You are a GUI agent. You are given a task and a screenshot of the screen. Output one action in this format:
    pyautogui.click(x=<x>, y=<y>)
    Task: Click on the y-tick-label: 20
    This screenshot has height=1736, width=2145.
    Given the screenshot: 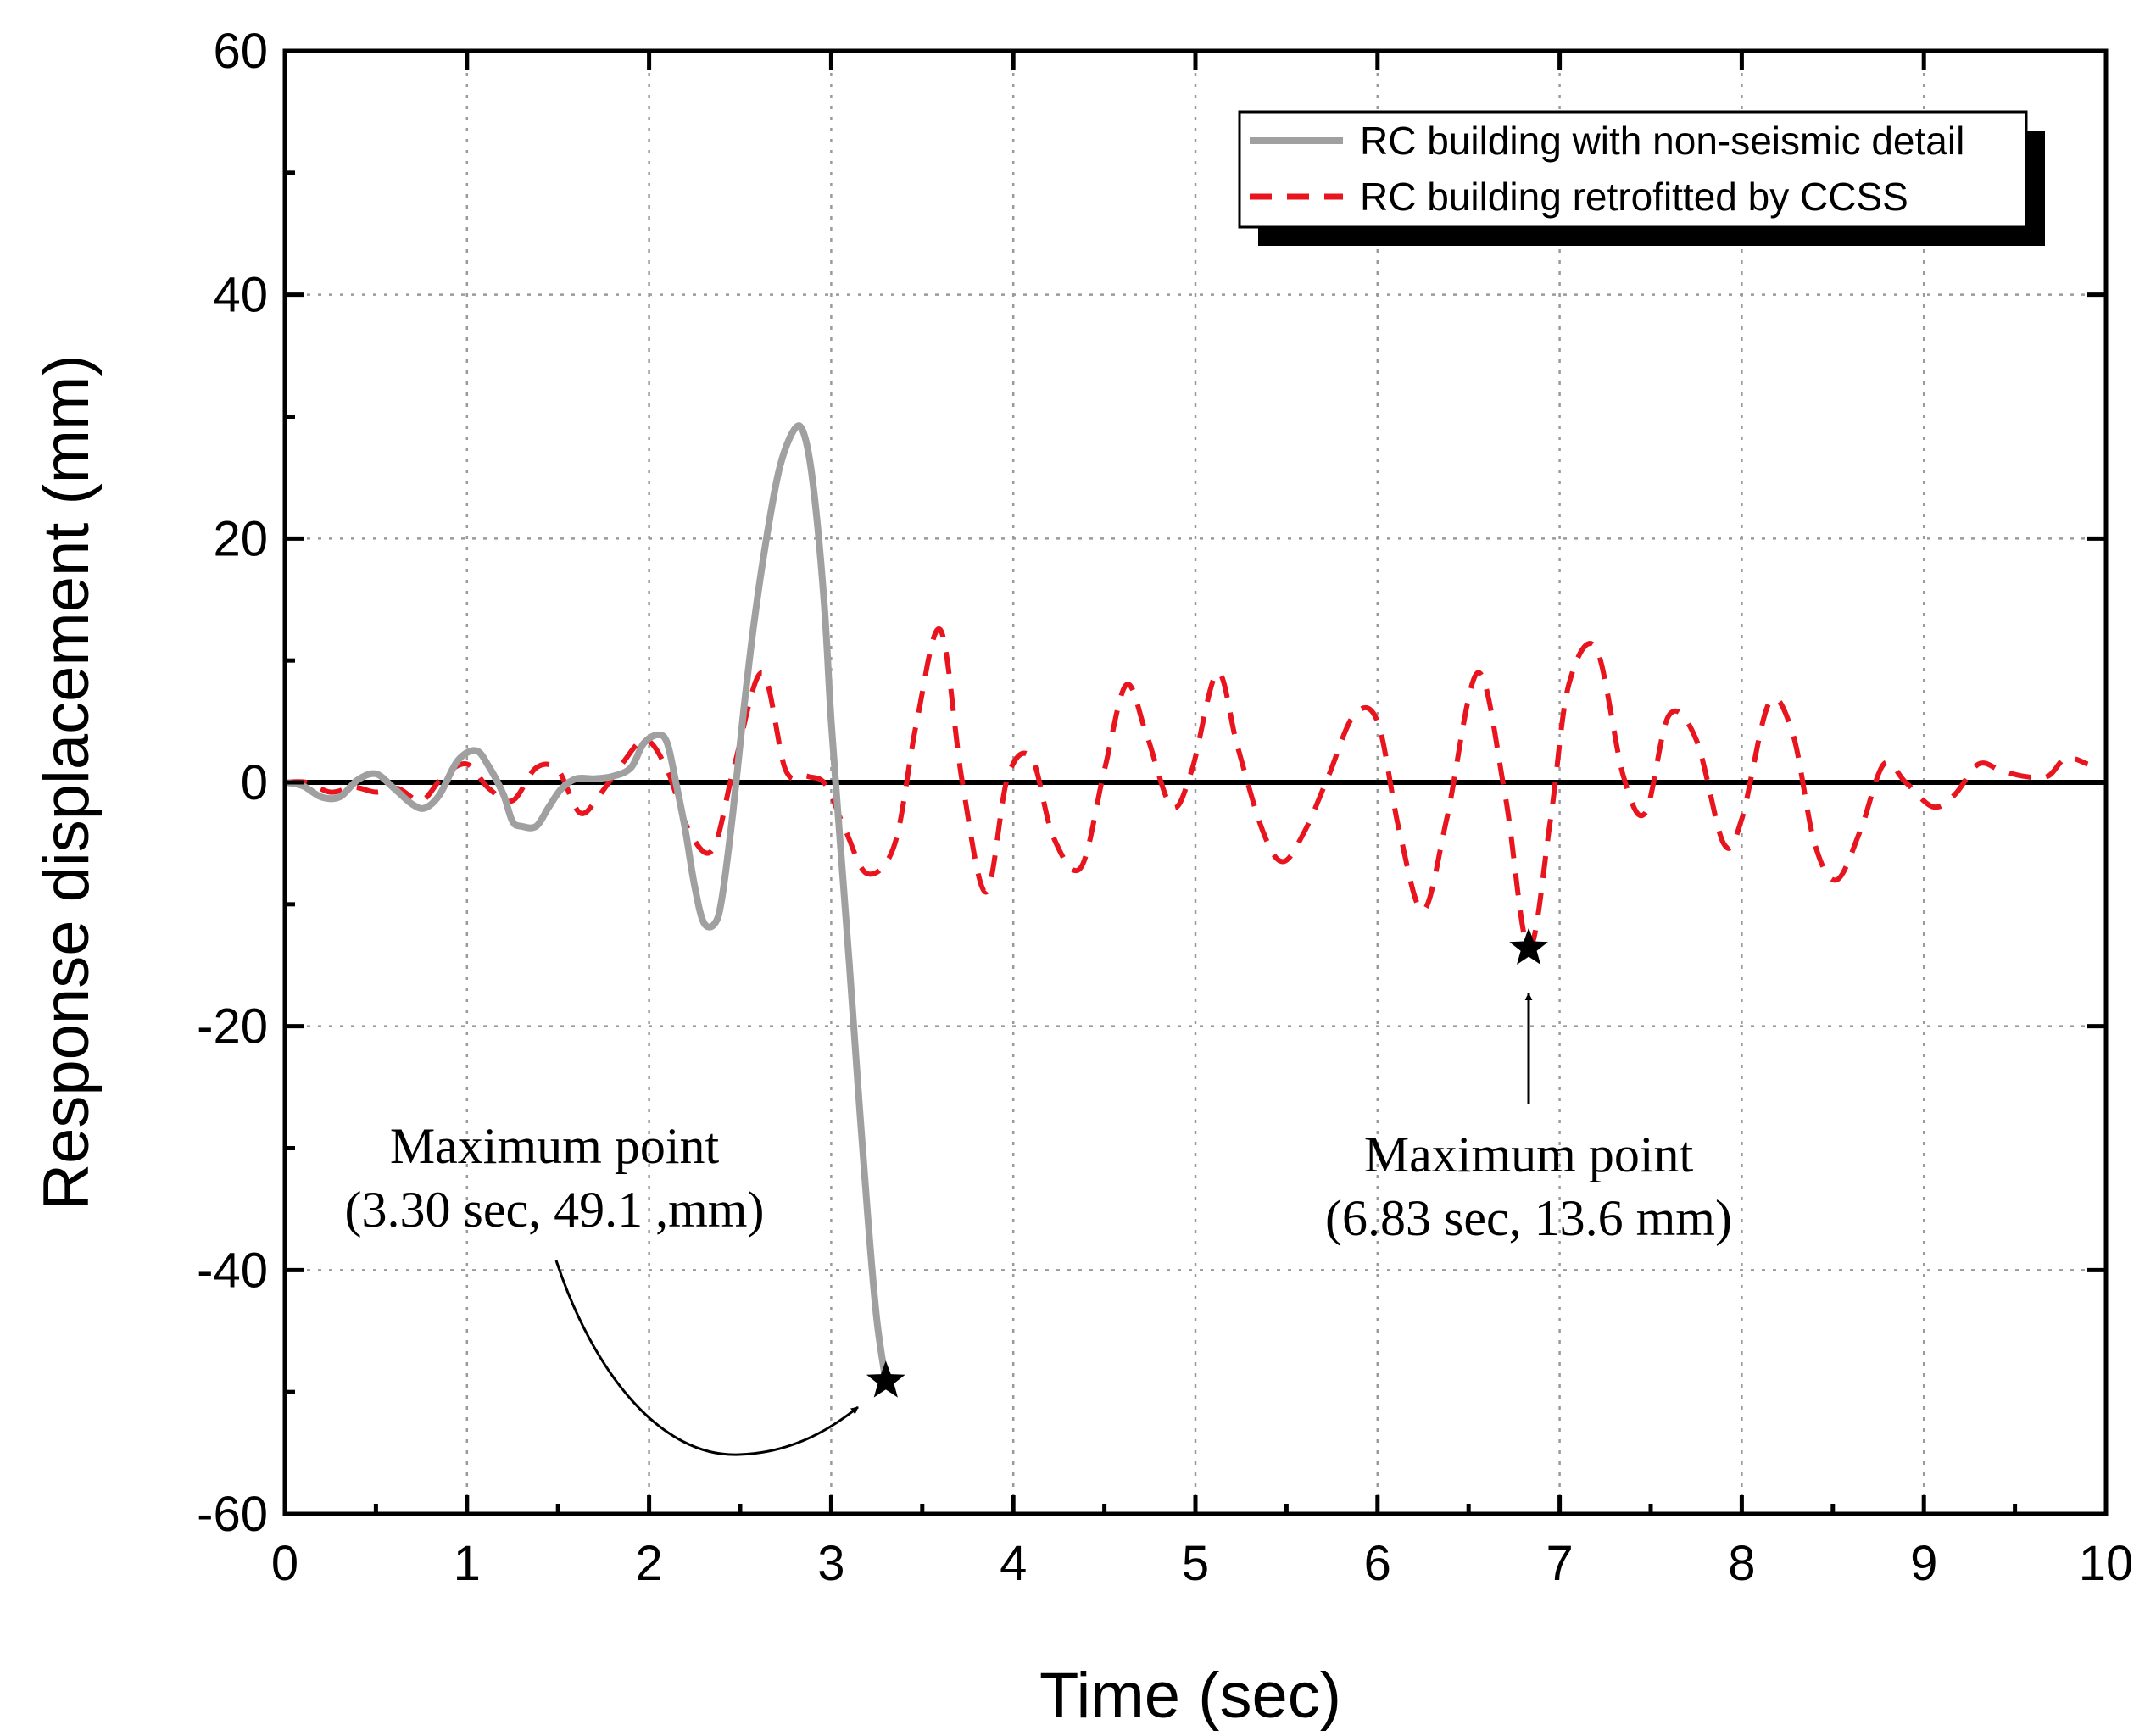 What is the action you would take?
    pyautogui.click(x=240, y=538)
    